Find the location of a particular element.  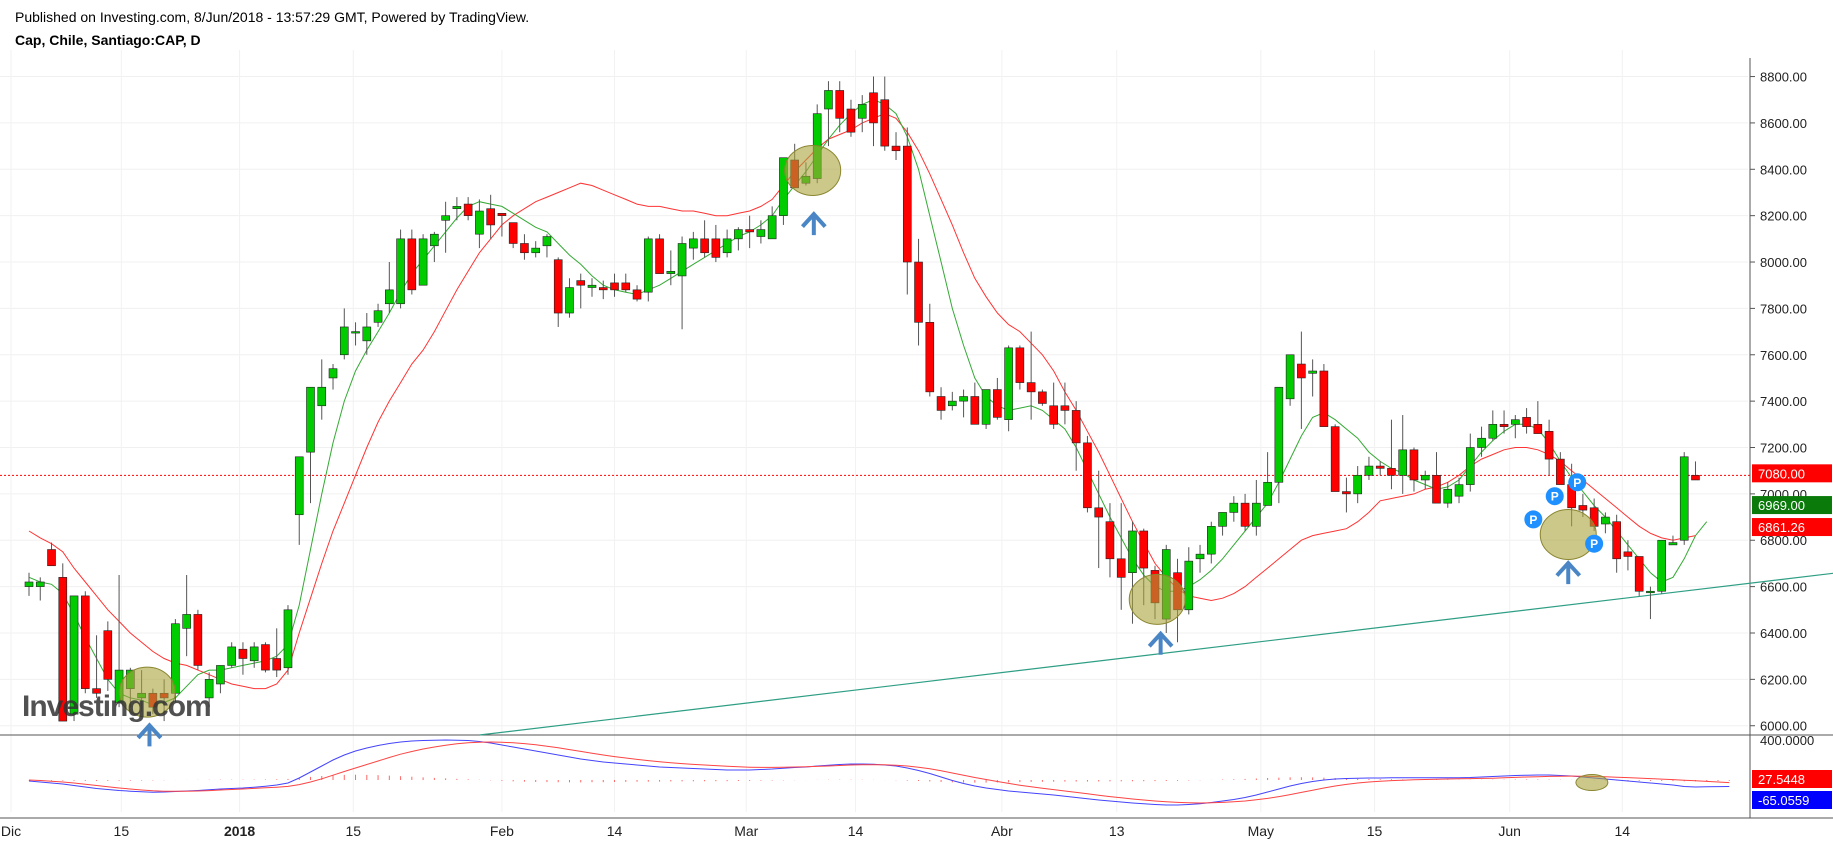

macd-value-tag-bg is located at coordinates (1792, 800).